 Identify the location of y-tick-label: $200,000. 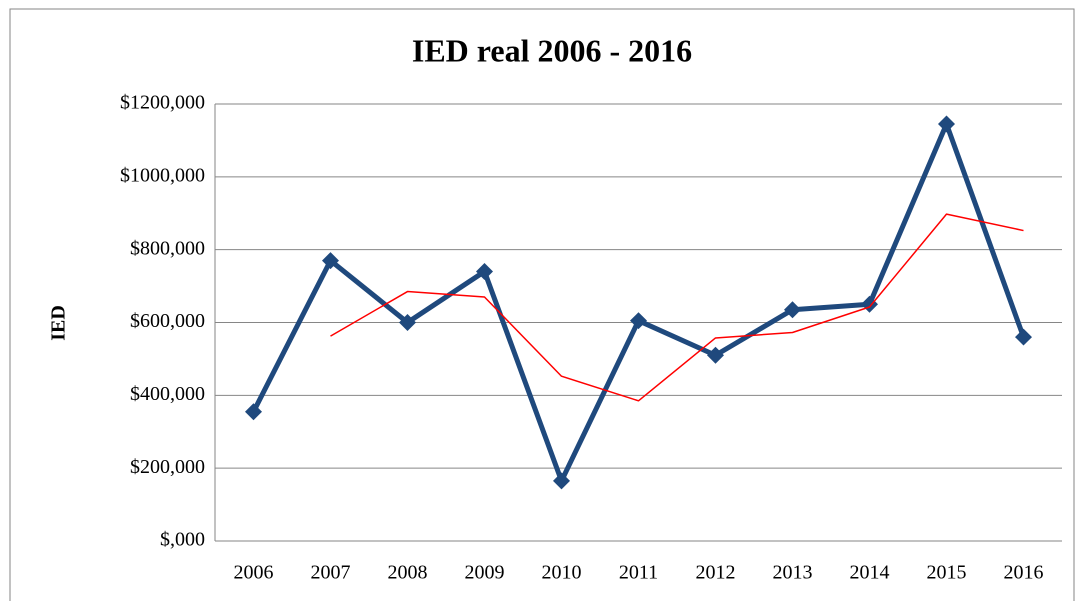
(167, 467).